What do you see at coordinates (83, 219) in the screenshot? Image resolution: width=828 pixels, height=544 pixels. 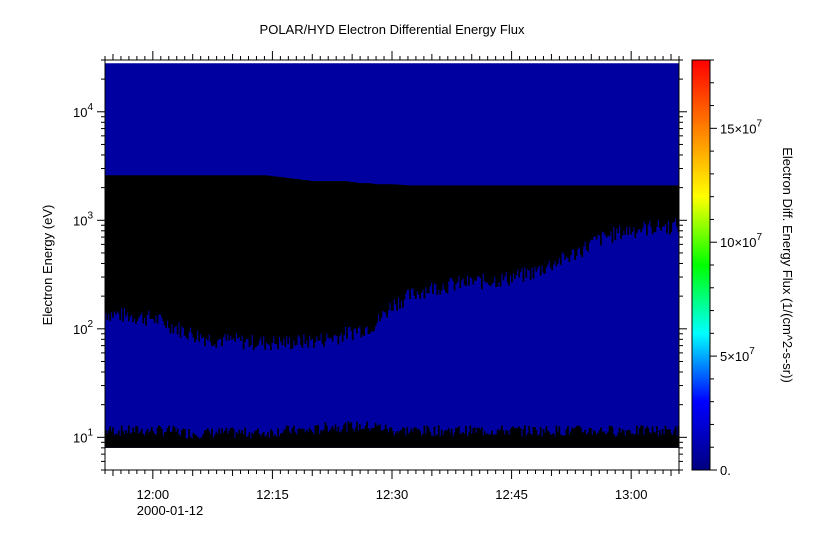 I see `y-tick-label: 10³` at bounding box center [83, 219].